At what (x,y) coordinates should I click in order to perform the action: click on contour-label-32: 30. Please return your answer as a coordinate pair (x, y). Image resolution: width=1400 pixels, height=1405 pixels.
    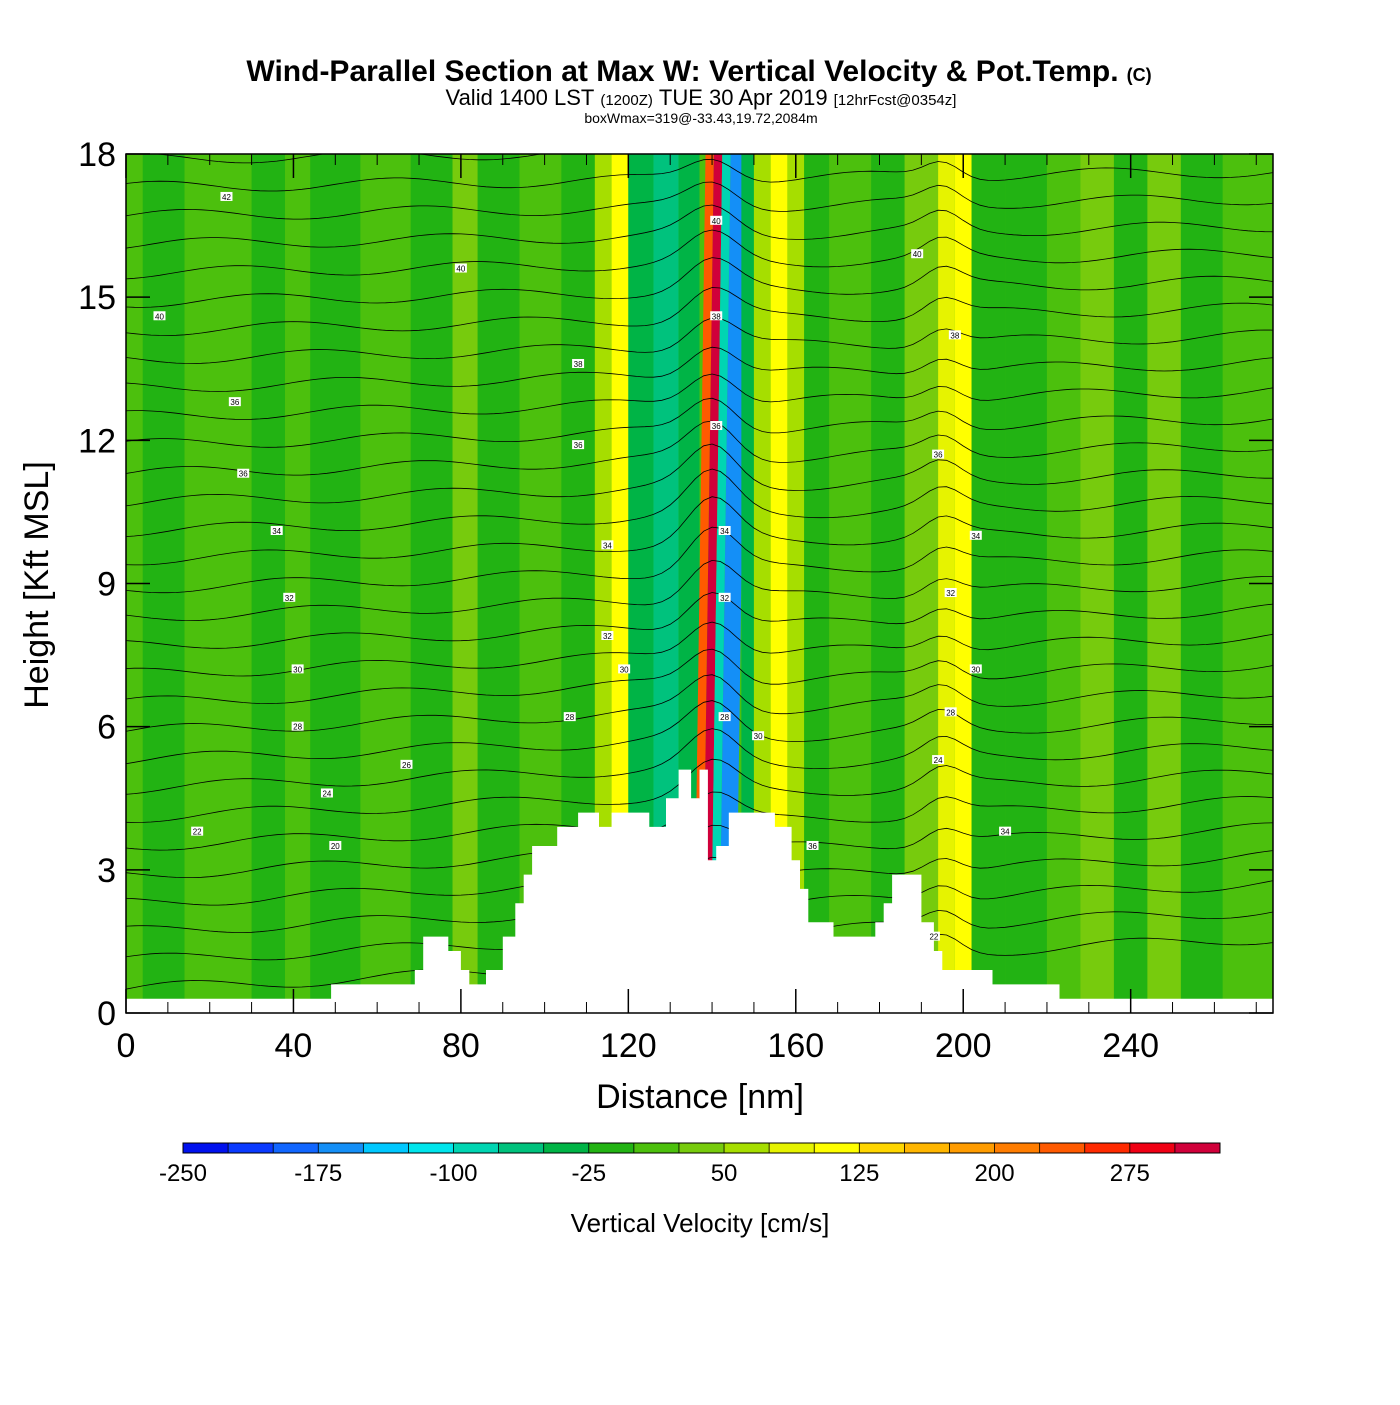
    Looking at the image, I should click on (975, 669).